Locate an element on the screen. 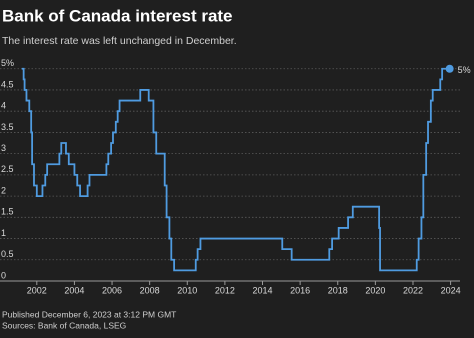 The width and height of the screenshot is (474, 338). y-tick-label: 3.5 is located at coordinates (7, 127).